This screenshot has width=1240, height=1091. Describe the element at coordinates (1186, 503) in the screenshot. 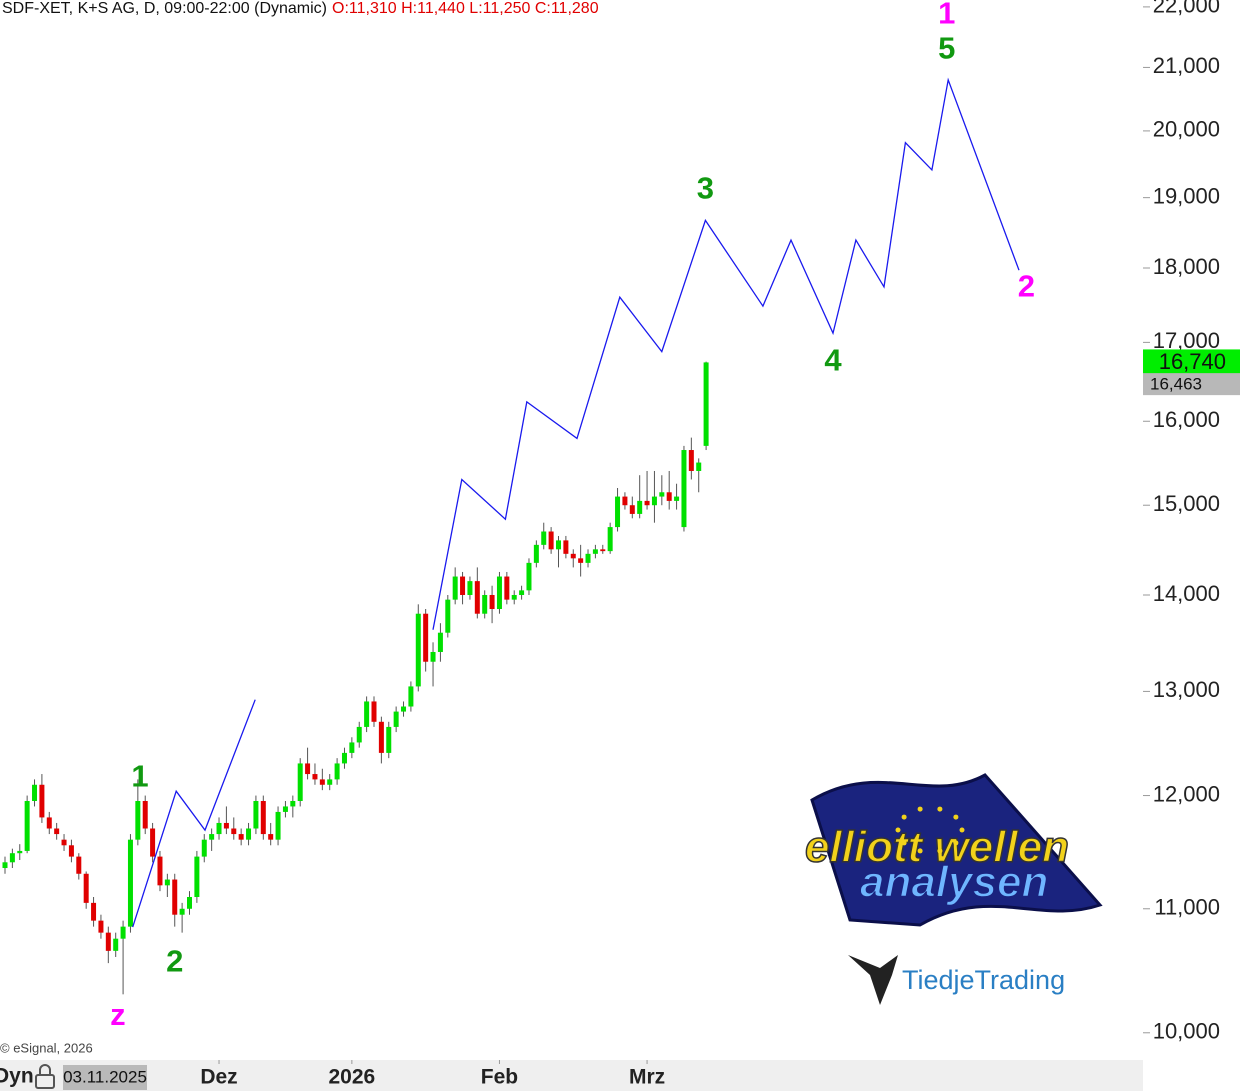

I see `y-tick-label: 15,000` at that location.